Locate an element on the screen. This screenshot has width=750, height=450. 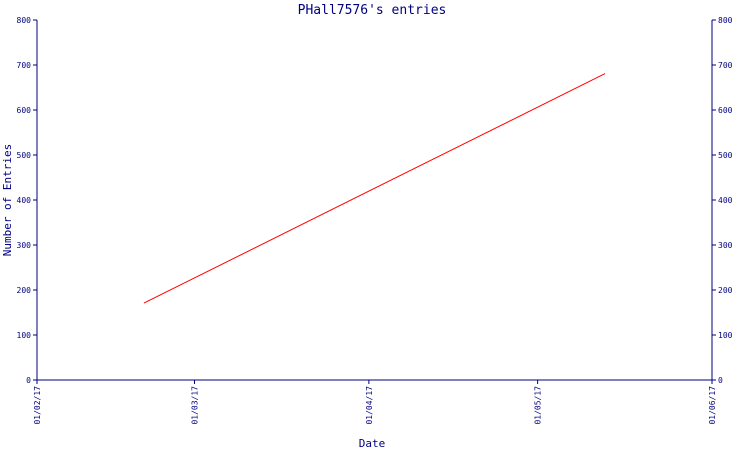
y-tick-label: 100 is located at coordinates (24, 335).